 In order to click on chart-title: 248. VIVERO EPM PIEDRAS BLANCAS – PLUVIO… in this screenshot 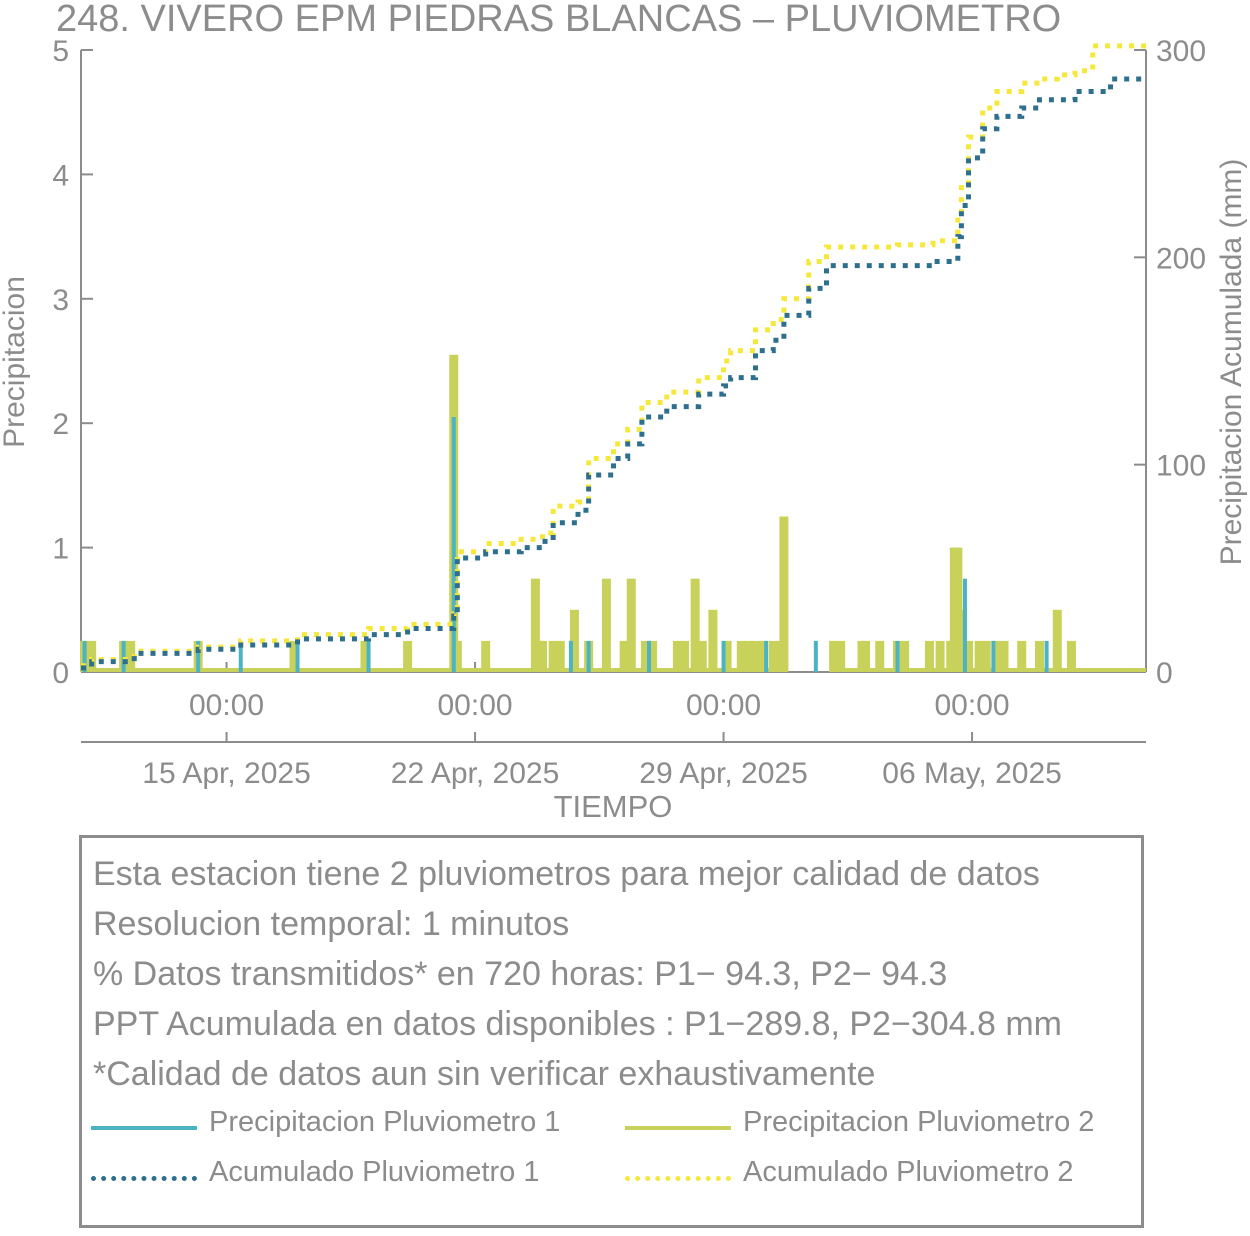, I will do `click(558, 20)`.